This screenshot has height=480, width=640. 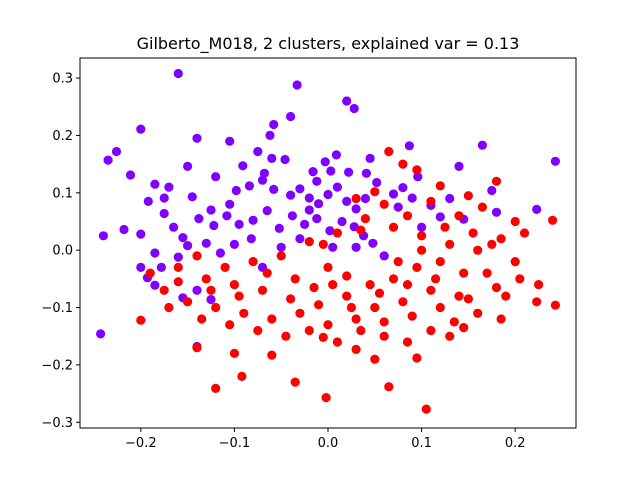 I want to click on y-tick-label: −0.1, so click(x=57, y=308).